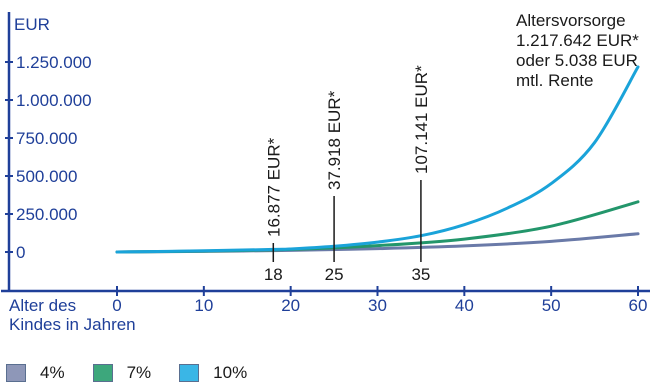 The width and height of the screenshot is (661, 388). I want to click on marker-age-label: 25, so click(334, 274).